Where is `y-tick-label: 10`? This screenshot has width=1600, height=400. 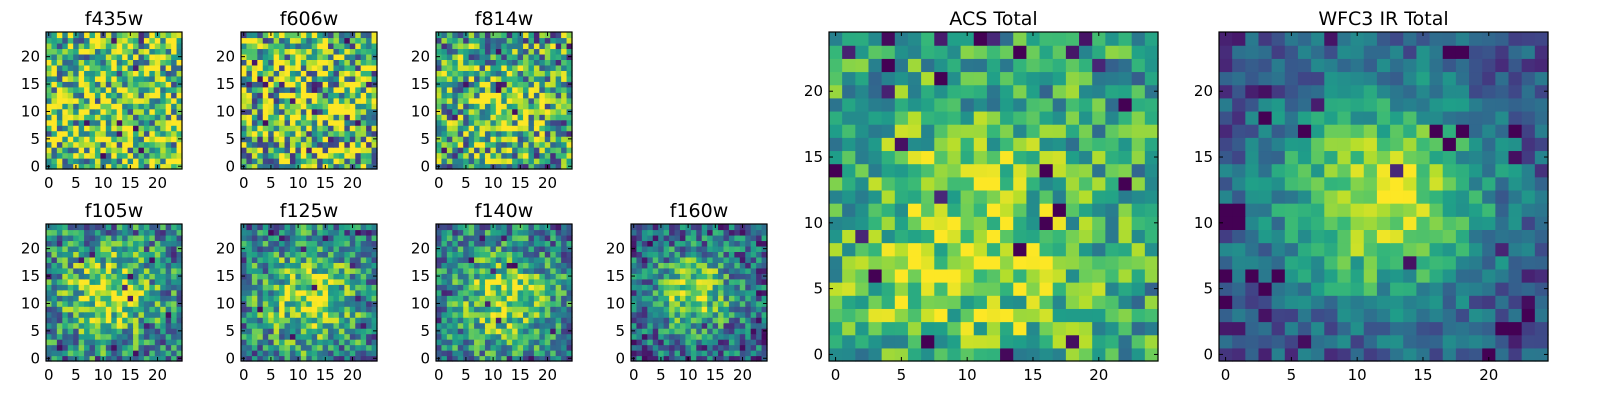 y-tick-label: 10 is located at coordinates (30, 303).